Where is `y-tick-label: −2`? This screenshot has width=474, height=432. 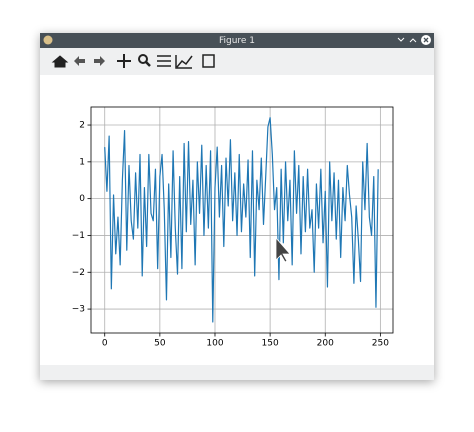 y-tick-label: −2 is located at coordinates (78, 273).